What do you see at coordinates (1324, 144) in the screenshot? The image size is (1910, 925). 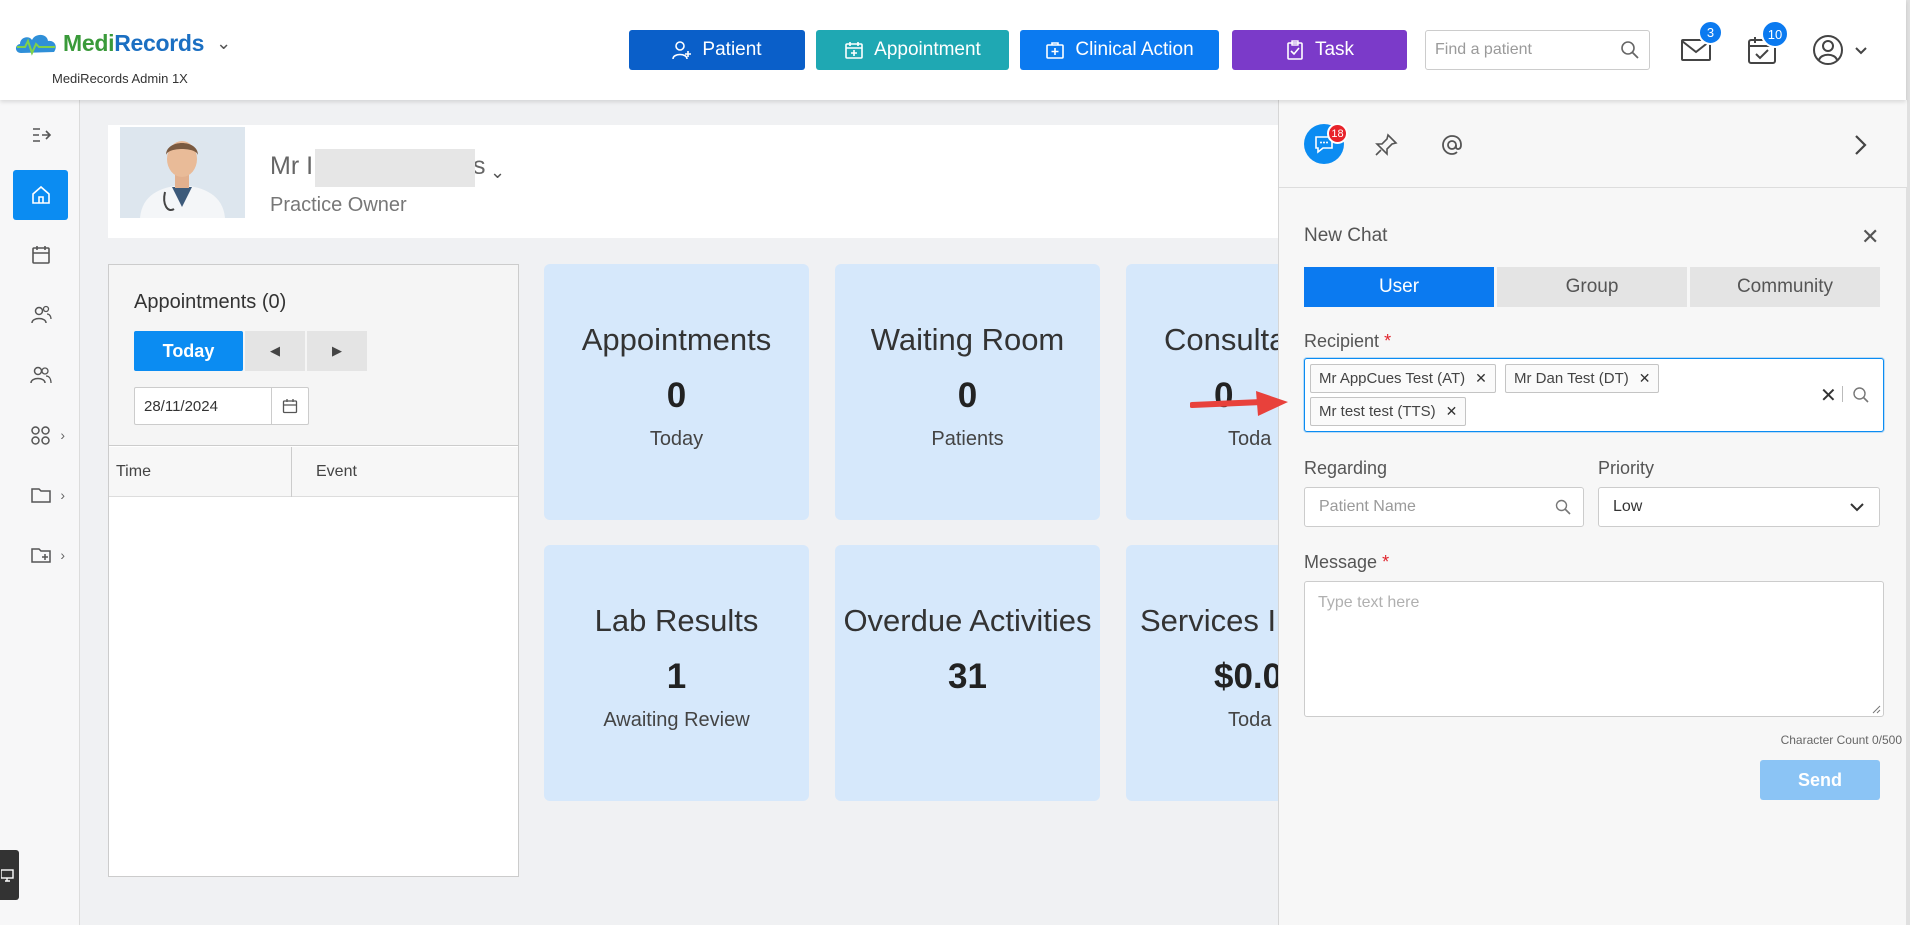 I see `chat-tab` at bounding box center [1324, 144].